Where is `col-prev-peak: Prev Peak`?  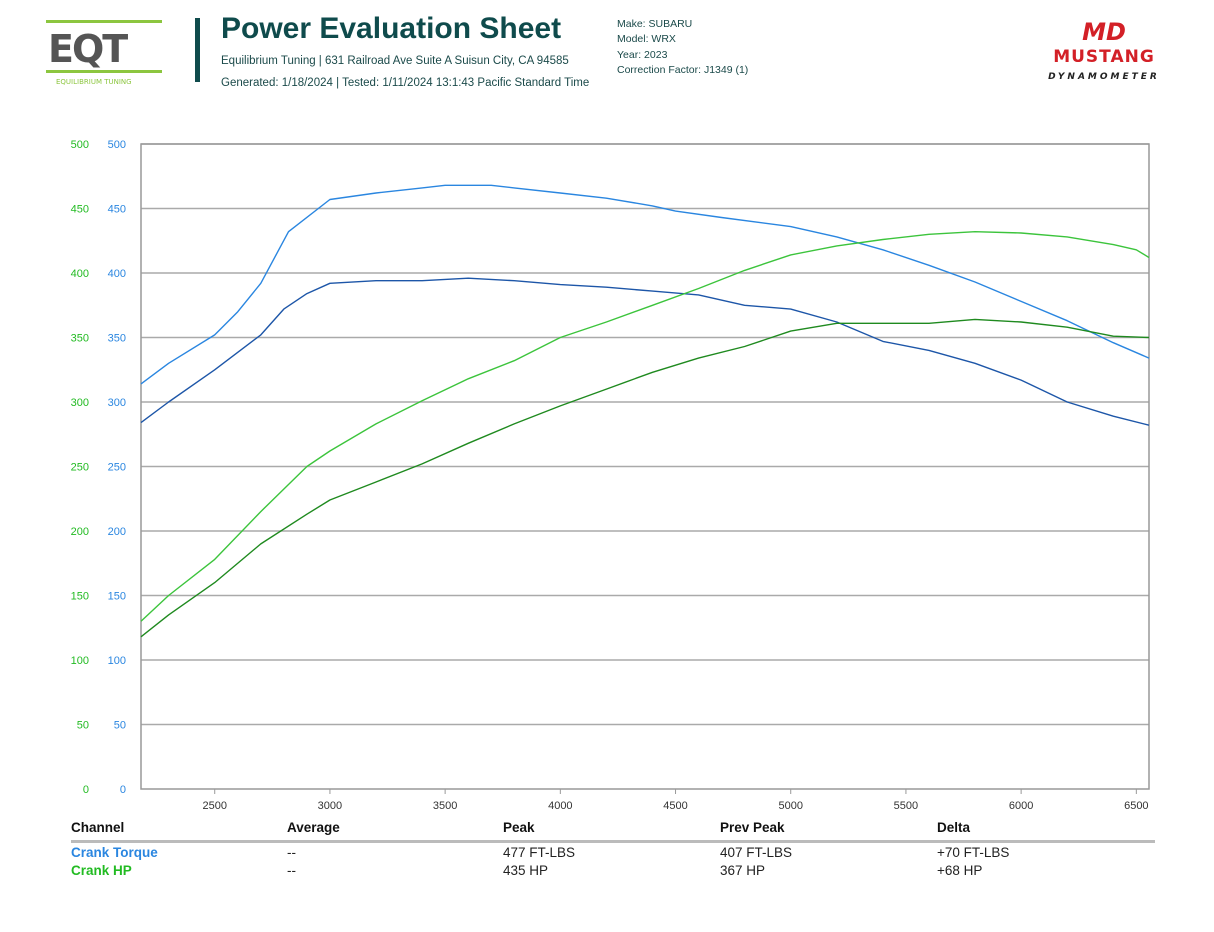 col-prev-peak: Prev Peak is located at coordinates (828, 830).